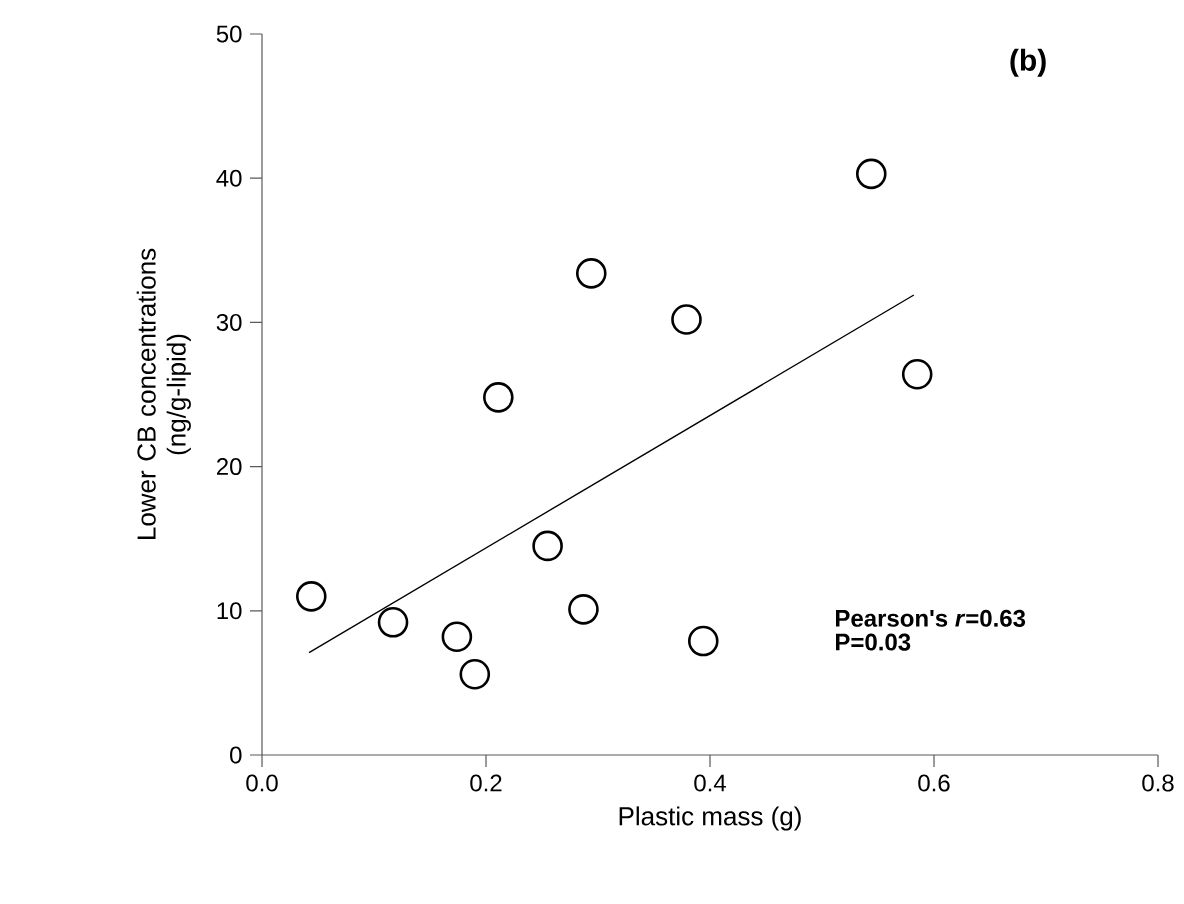 Image resolution: width=1184 pixels, height=904 pixels. Describe the element at coordinates (262, 783) in the screenshot. I see `x-tick-label: 0.0` at that location.